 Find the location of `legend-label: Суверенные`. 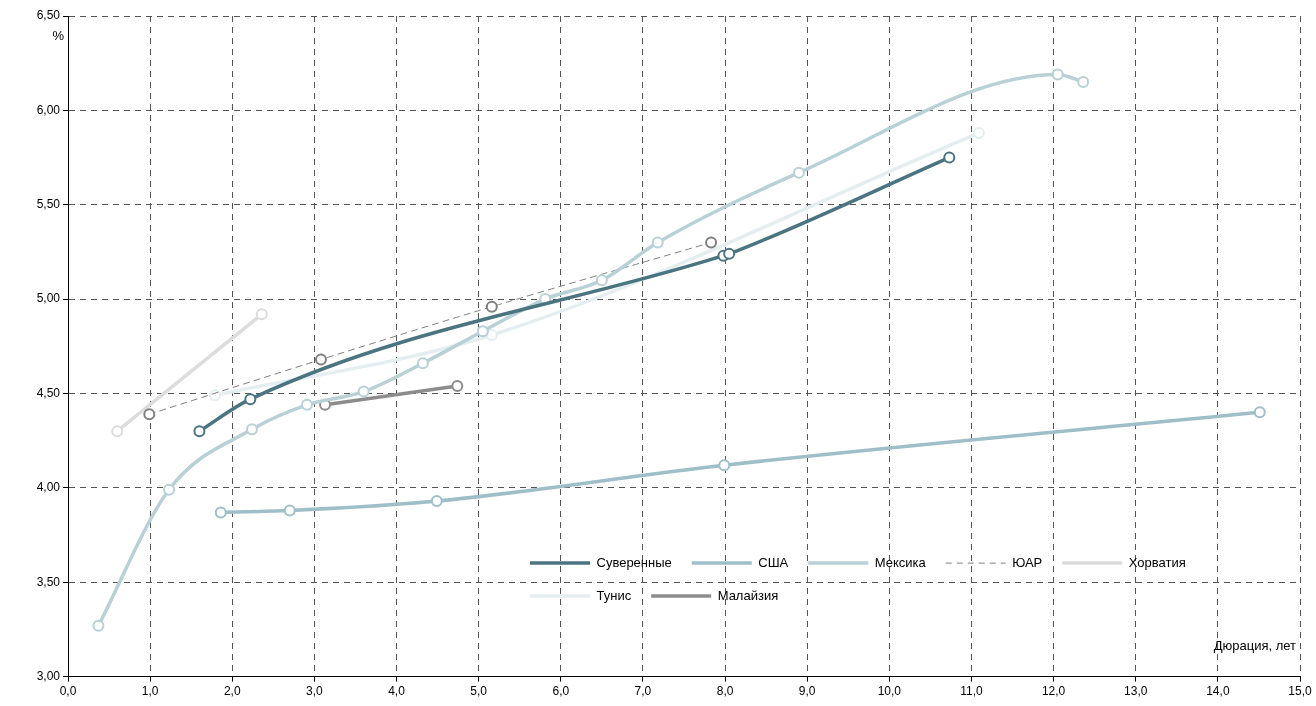

legend-label: Суверенные is located at coordinates (634, 562).